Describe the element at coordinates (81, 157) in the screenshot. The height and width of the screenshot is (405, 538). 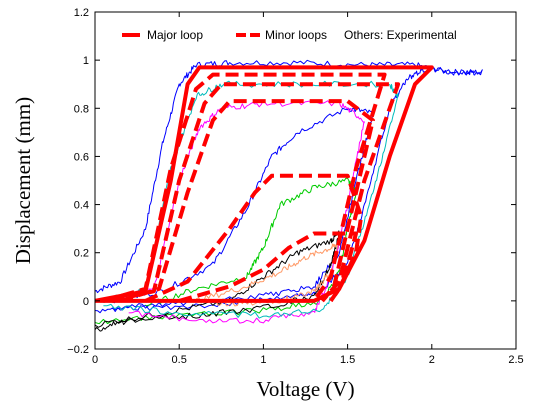
I see `y-tick-label: 0.6` at that location.